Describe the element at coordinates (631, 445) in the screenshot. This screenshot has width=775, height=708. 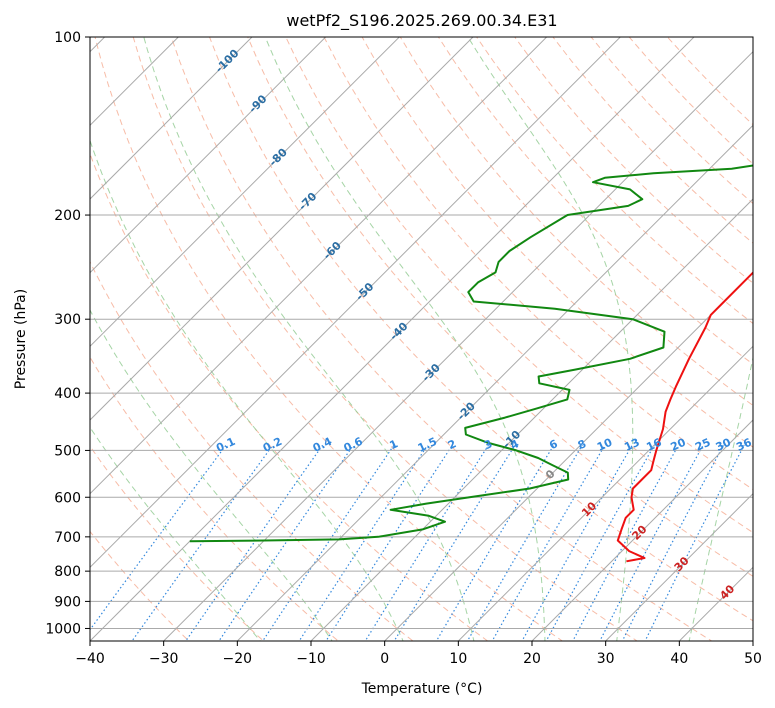
I see `mixing-ratio-label: 13` at that location.